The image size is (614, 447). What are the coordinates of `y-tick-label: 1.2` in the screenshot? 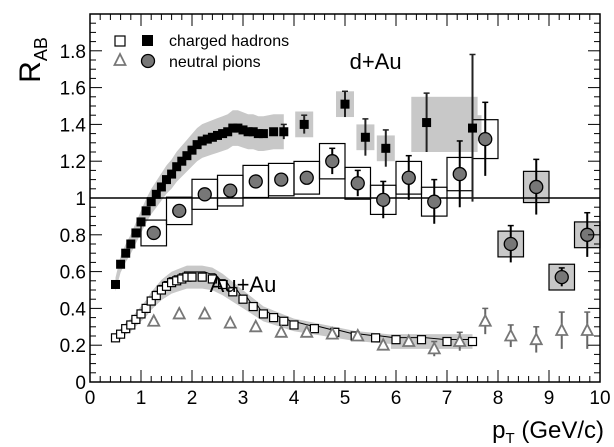 It's located at (73, 162).